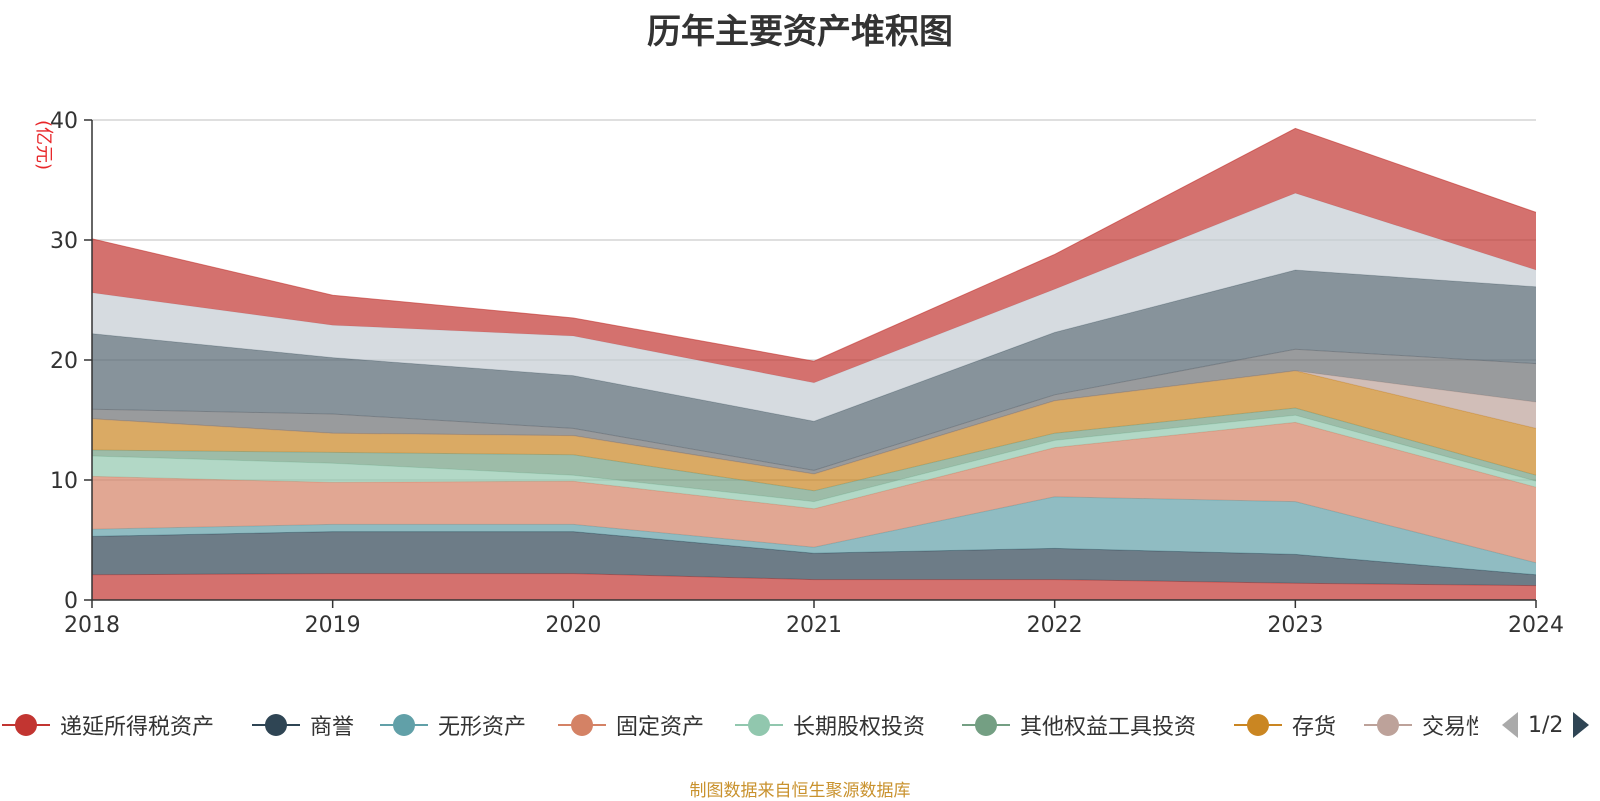 Image resolution: width=1600 pixels, height=801 pixels. What do you see at coordinates (1314, 727) in the screenshot?
I see `legend-label: 存货` at bounding box center [1314, 727].